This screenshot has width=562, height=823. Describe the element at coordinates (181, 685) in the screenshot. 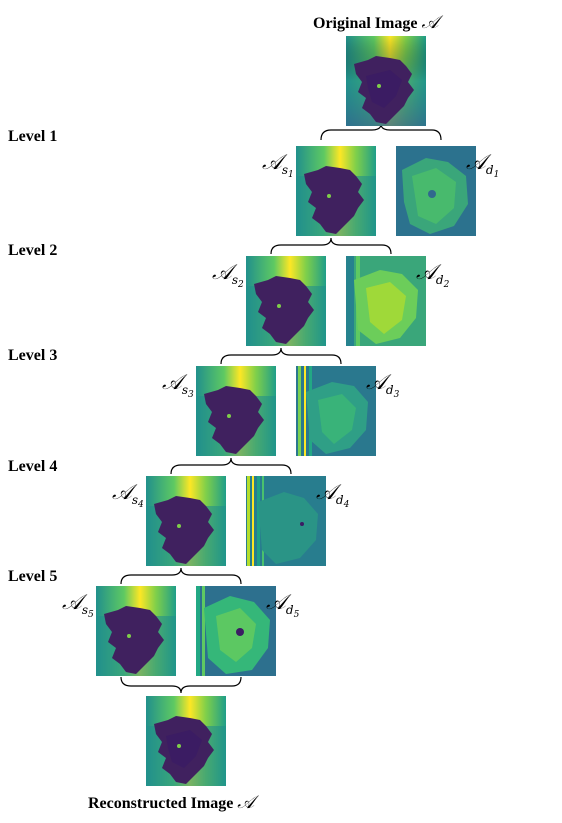

I see `brace-reconstruction` at that location.